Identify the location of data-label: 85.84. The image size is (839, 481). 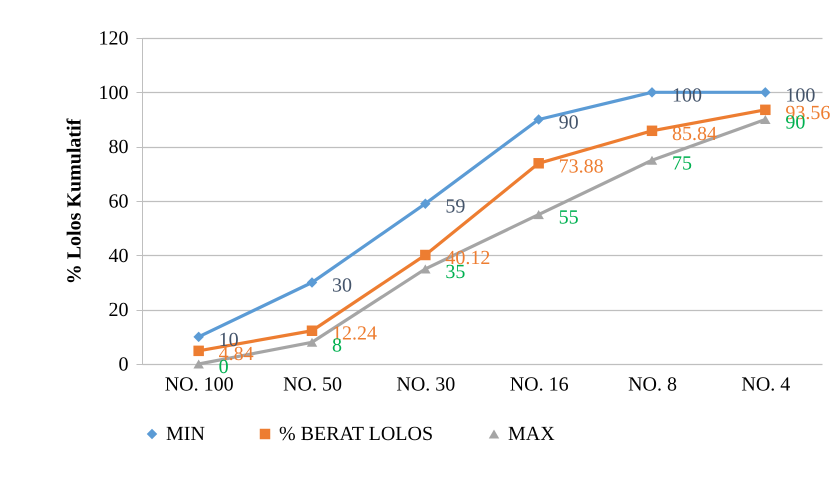
(694, 133).